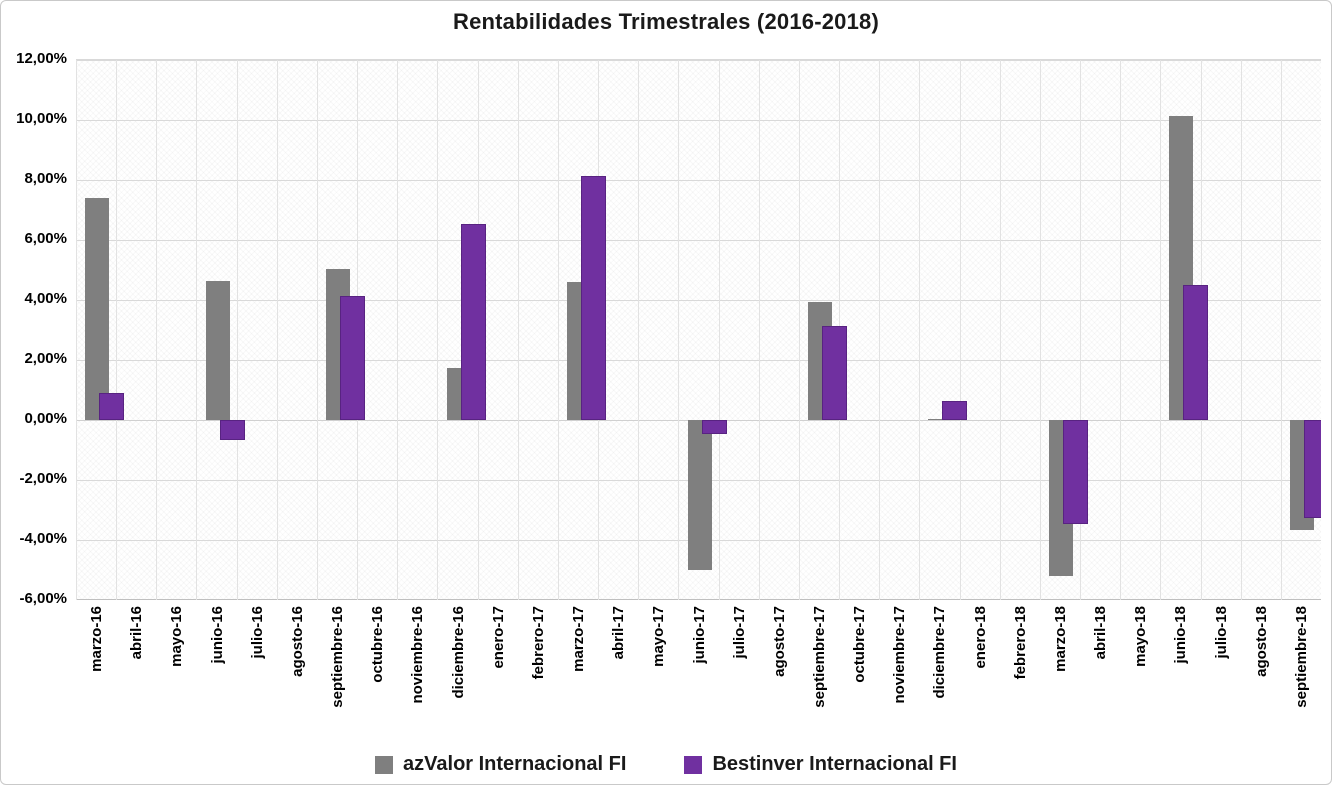  Describe the element at coordinates (699, 635) in the screenshot. I see `x-axis-tick-label: junio-17` at that location.